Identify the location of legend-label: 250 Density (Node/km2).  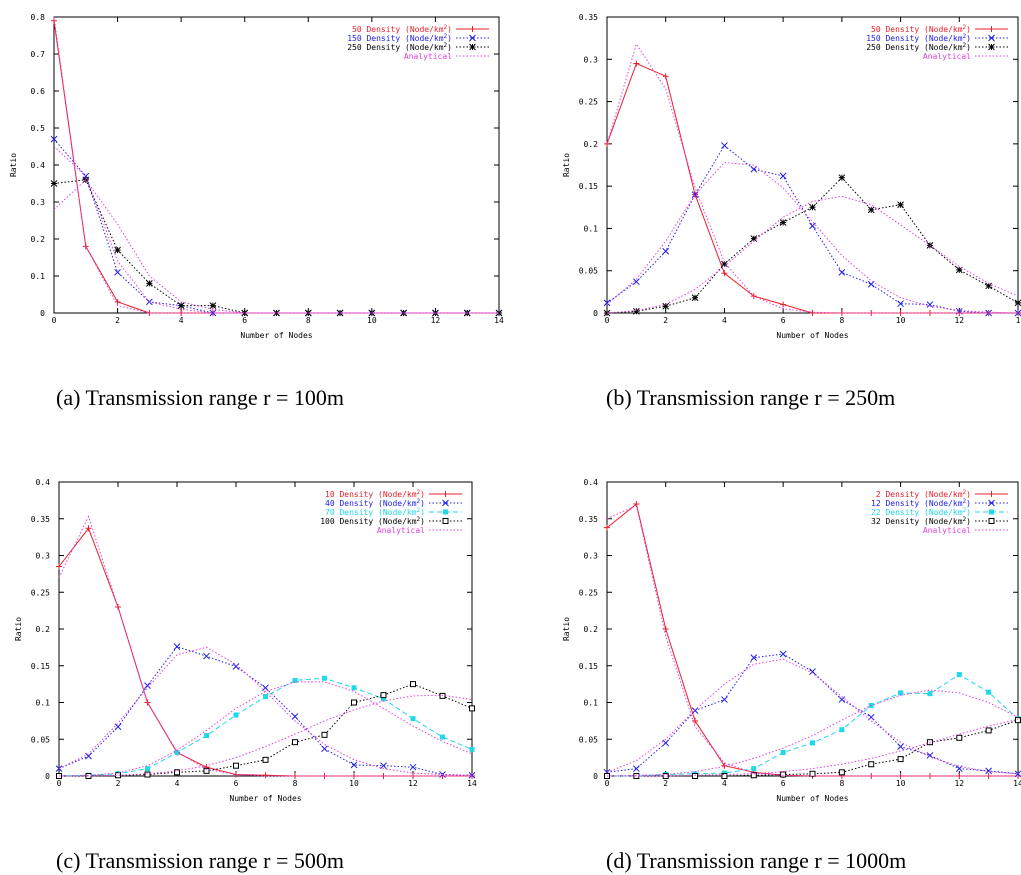
(399, 47).